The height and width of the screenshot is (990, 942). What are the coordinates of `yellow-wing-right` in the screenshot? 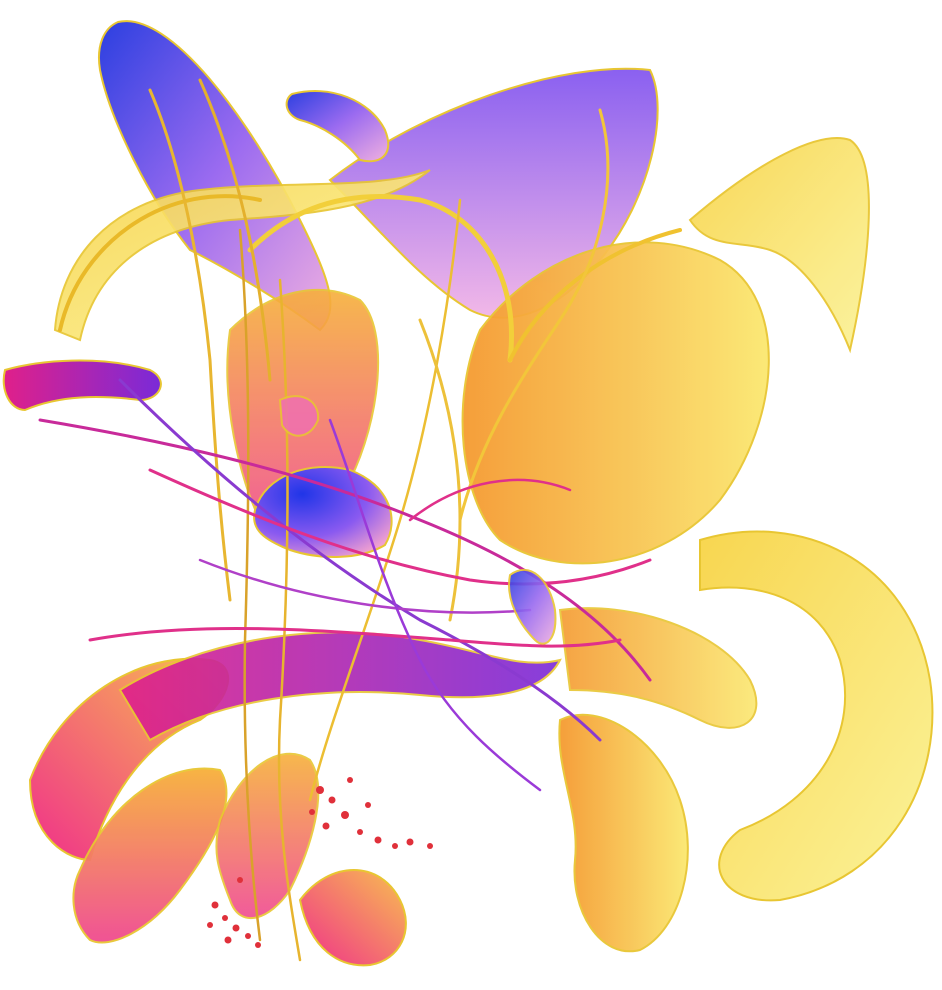 It's located at (779, 245).